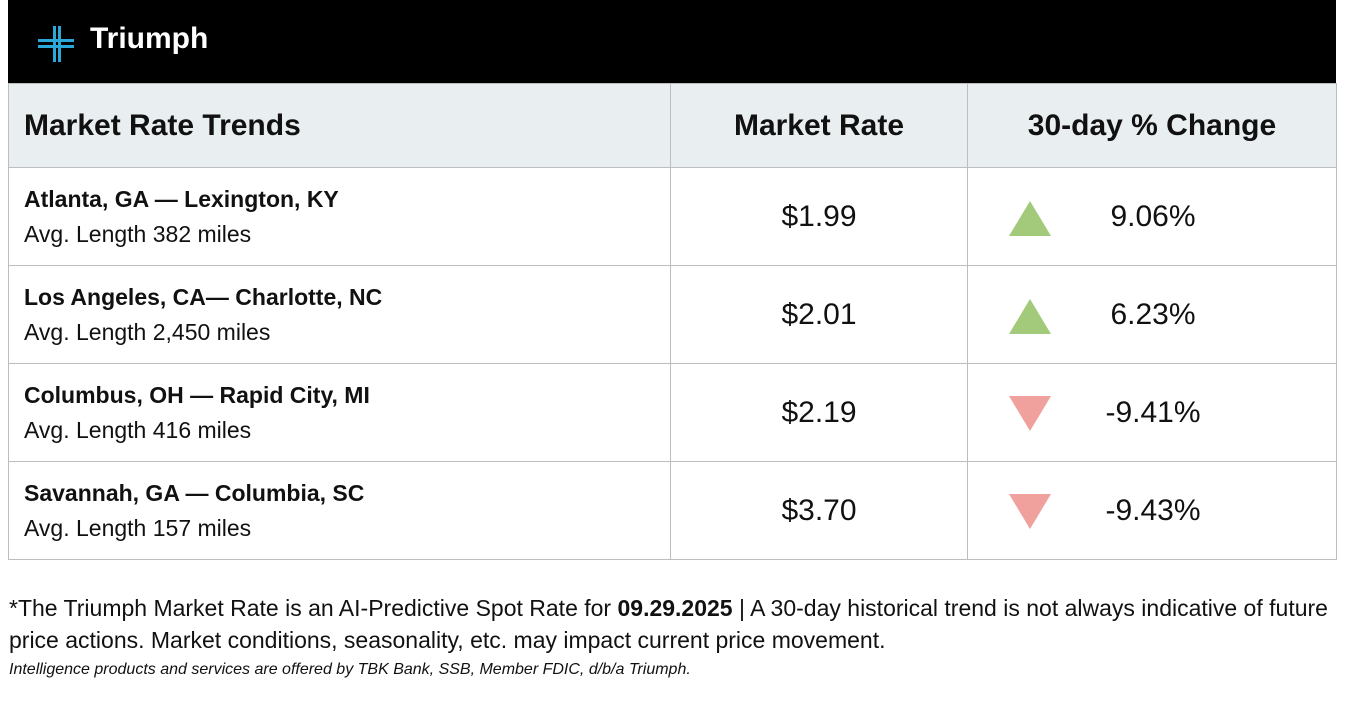 Image resolution: width=1346 pixels, height=714 pixels. I want to click on rate-cell: $3.70, so click(819, 510).